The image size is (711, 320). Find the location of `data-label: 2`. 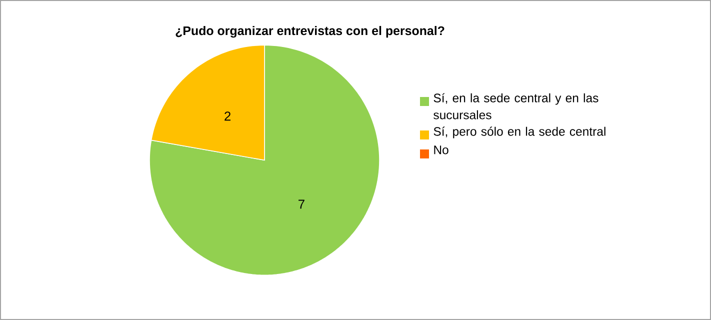

data-label: 2 is located at coordinates (227, 116).